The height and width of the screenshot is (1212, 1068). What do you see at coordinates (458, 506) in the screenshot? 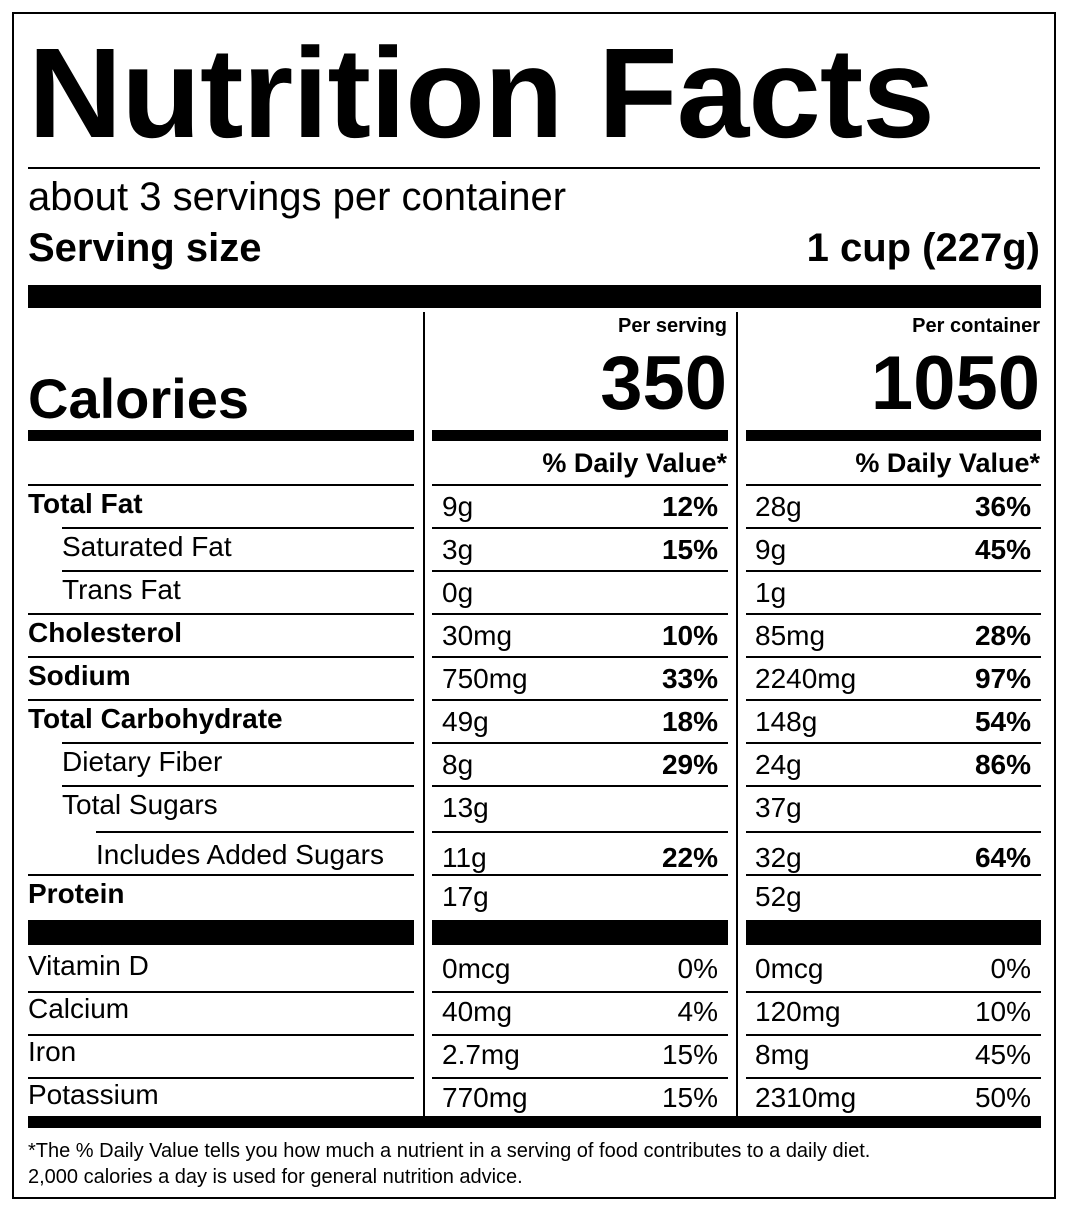
I see `serving-amount: 9g` at bounding box center [458, 506].